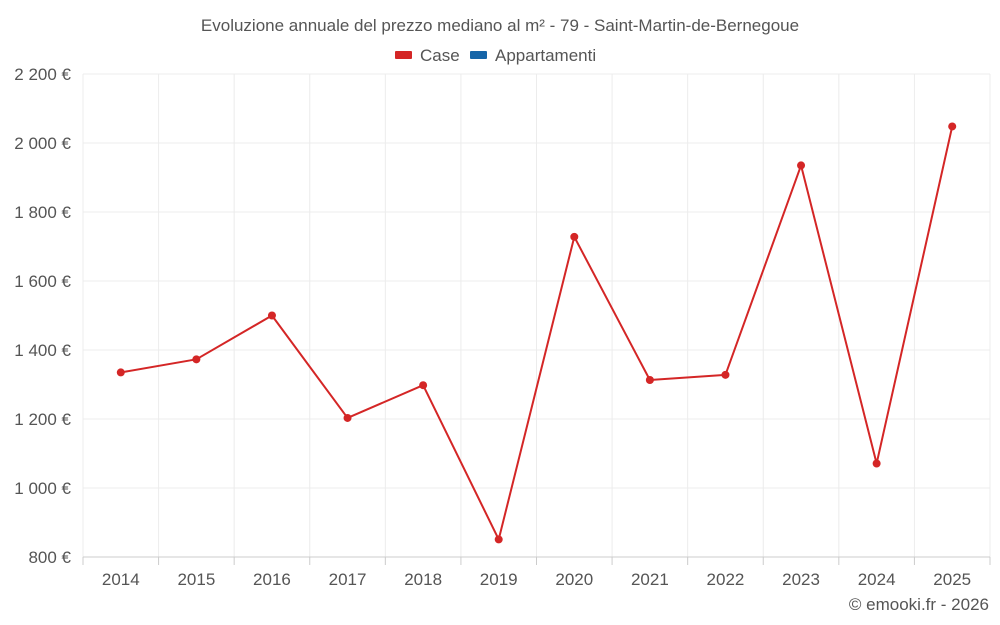  I want to click on x-tick-label: 2019, so click(499, 579).